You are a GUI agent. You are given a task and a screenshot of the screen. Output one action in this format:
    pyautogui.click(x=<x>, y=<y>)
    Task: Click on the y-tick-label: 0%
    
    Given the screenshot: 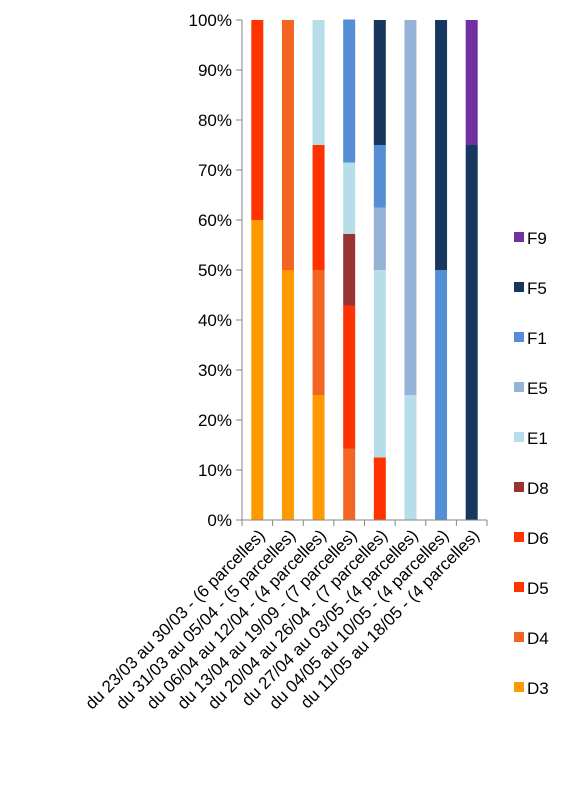 What is the action you would take?
    pyautogui.click(x=219, y=520)
    